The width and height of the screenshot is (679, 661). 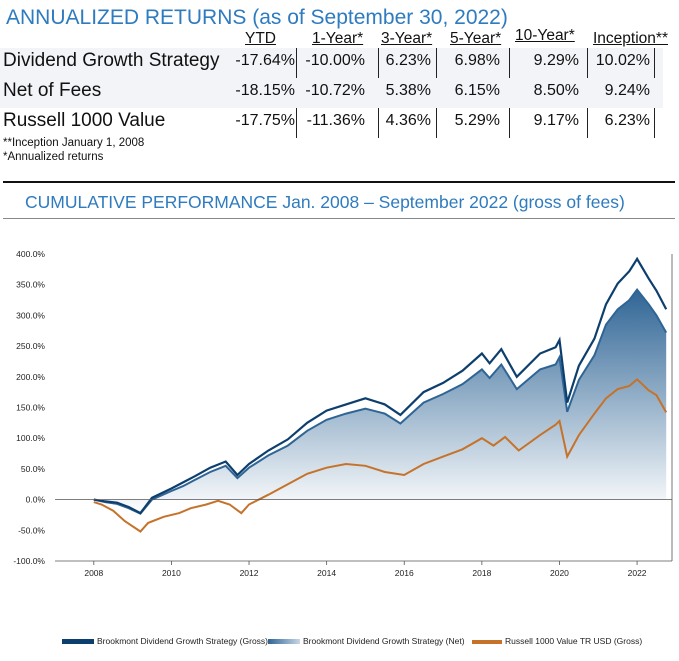 What do you see at coordinates (30, 346) in the screenshot?
I see `y-tick-label: 250.0%` at bounding box center [30, 346].